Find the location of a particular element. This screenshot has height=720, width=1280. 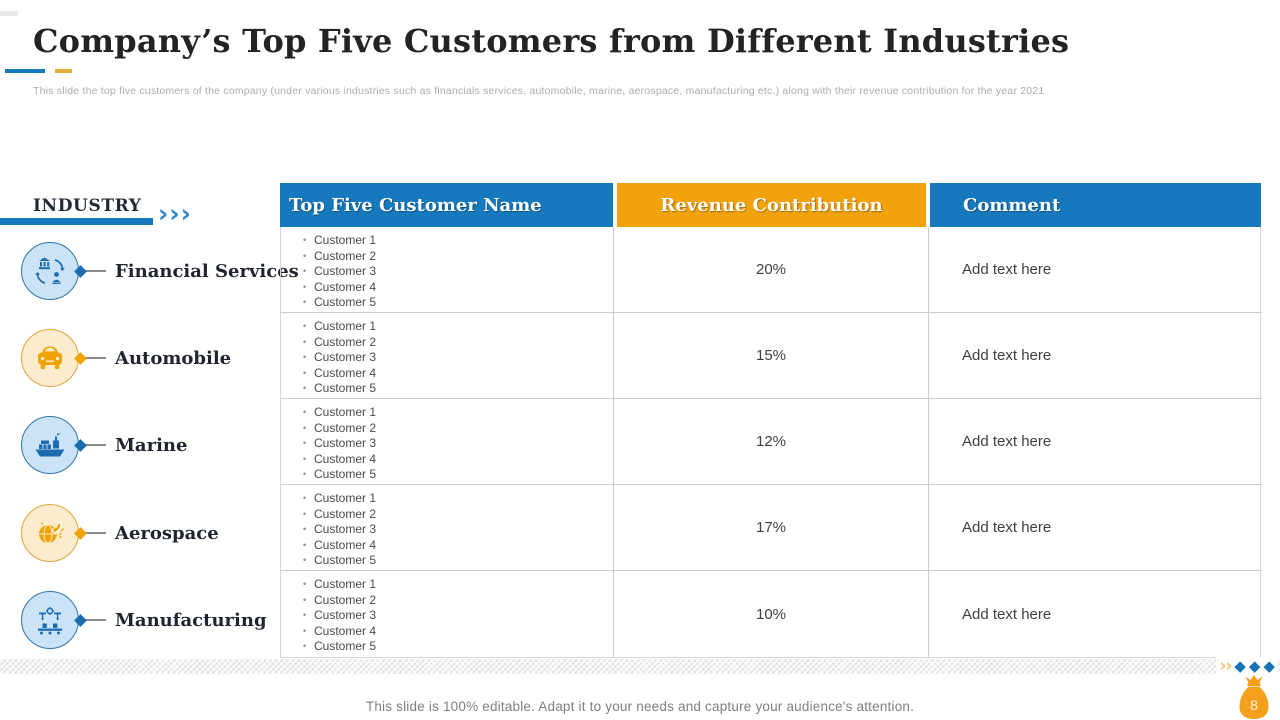

table-header-comment: Comment is located at coordinates (1095, 205).